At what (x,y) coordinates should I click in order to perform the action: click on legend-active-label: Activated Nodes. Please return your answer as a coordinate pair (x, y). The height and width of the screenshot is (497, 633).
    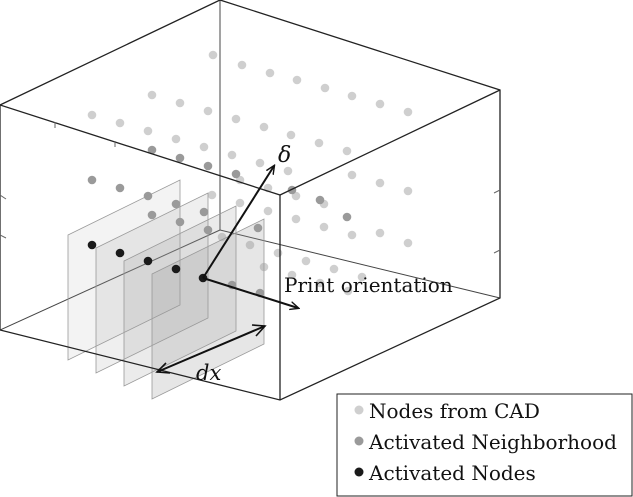
    Looking at the image, I should click on (452, 473).